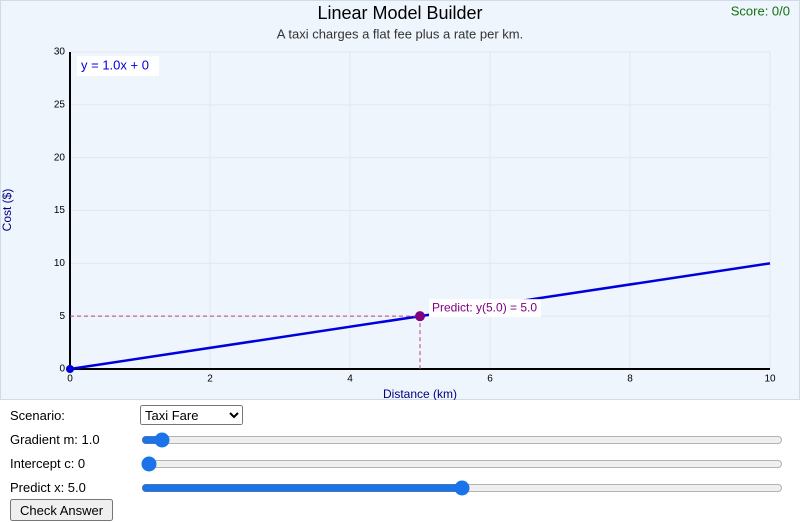 Image resolution: width=800 pixels, height=522 pixels. I want to click on y-tick-label: 30, so click(60, 52).